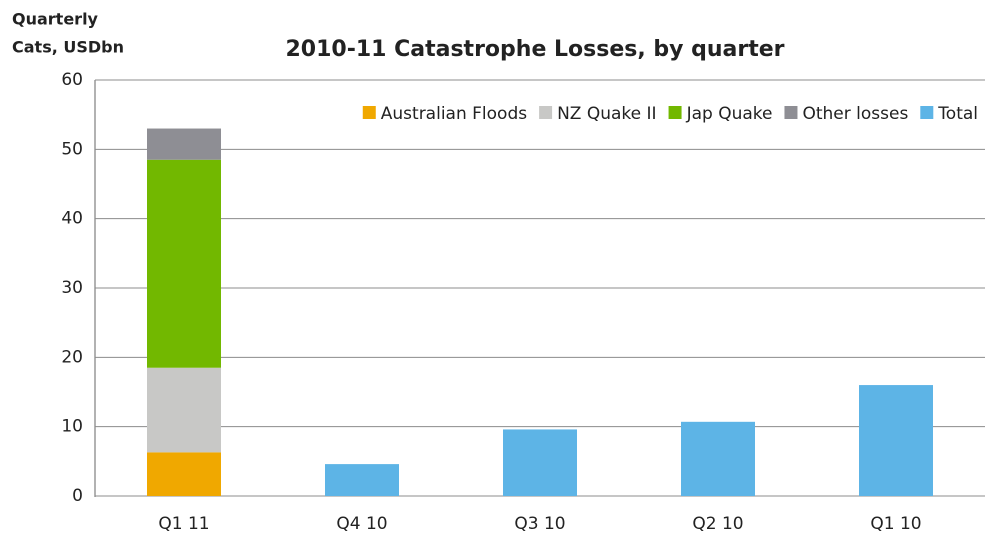 The height and width of the screenshot is (540, 986). I want to click on chart-title: 2010-11 Catastrophe Losses, by quarter, so click(534, 49).